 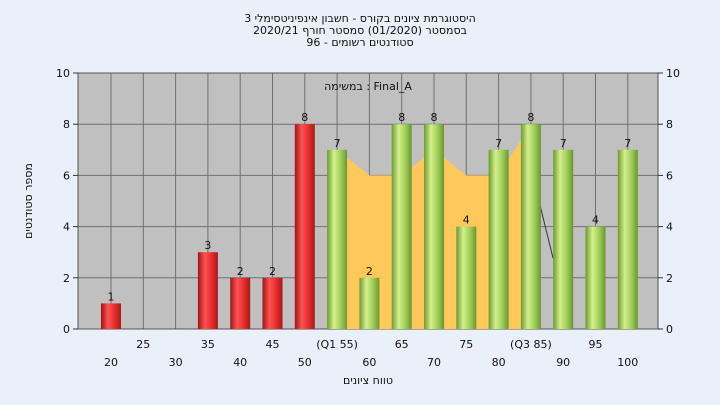 I want to click on whisker-line, so click(x=546, y=229).